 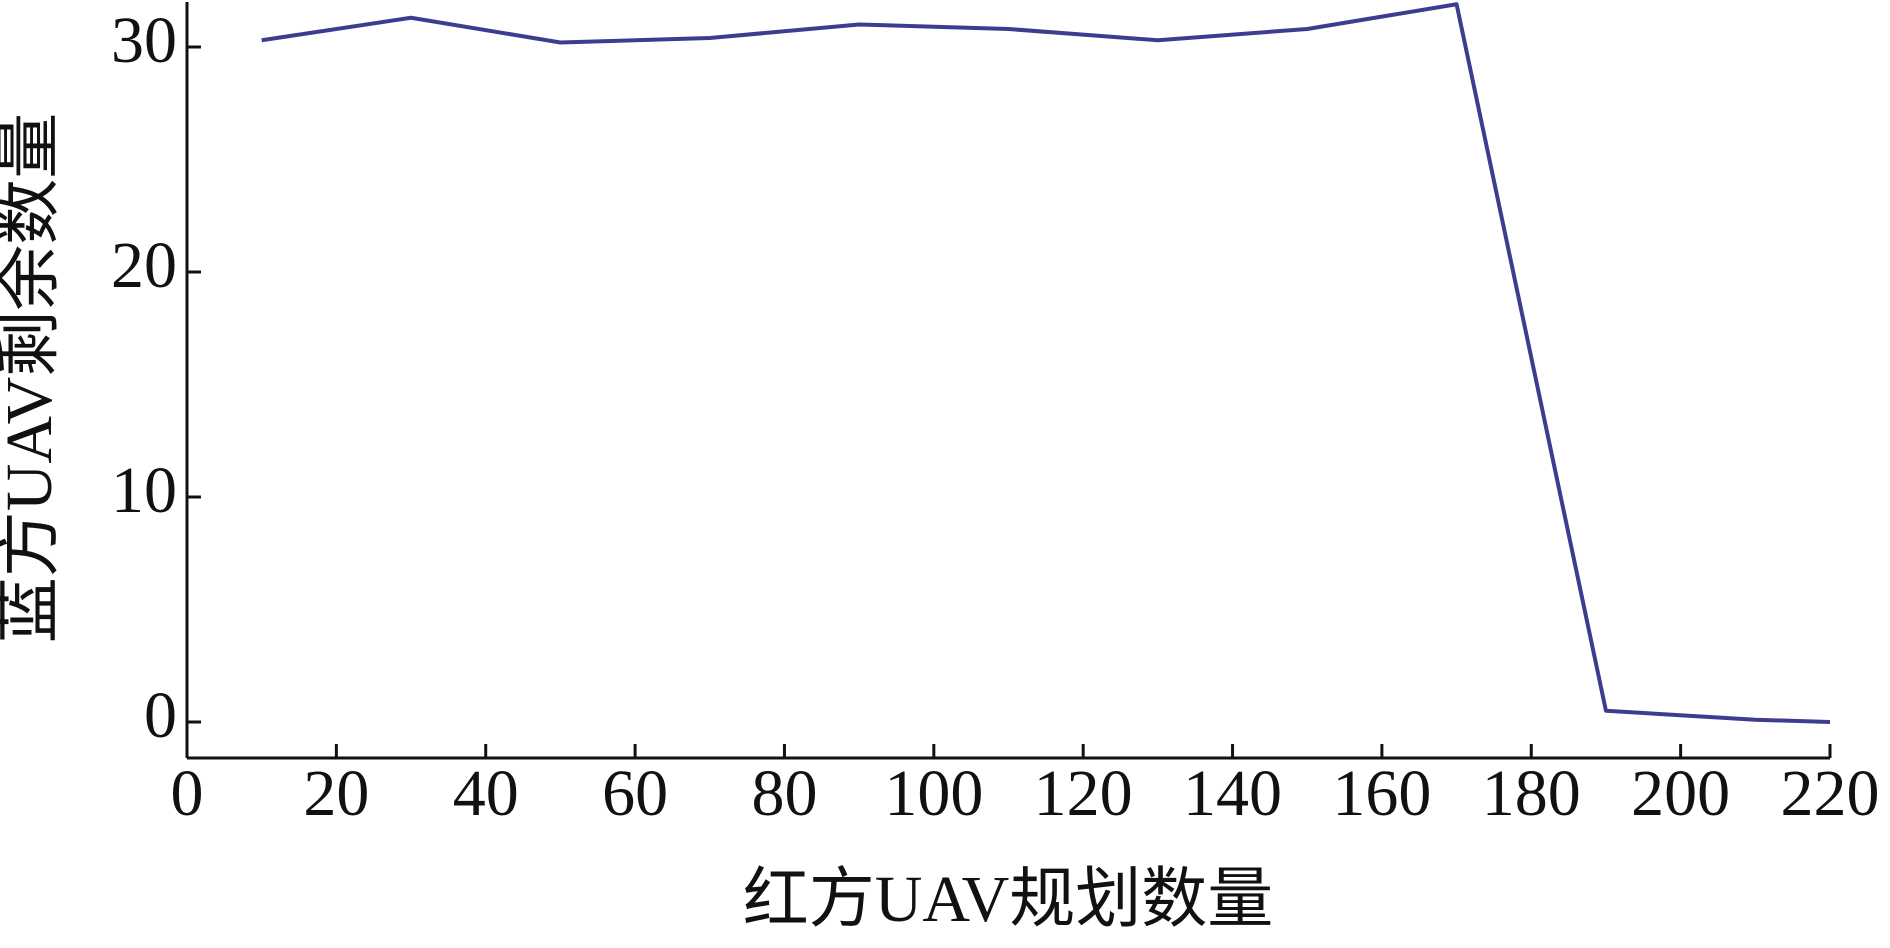 What do you see at coordinates (160, 715) in the screenshot?
I see `y-tick-label: 0` at bounding box center [160, 715].